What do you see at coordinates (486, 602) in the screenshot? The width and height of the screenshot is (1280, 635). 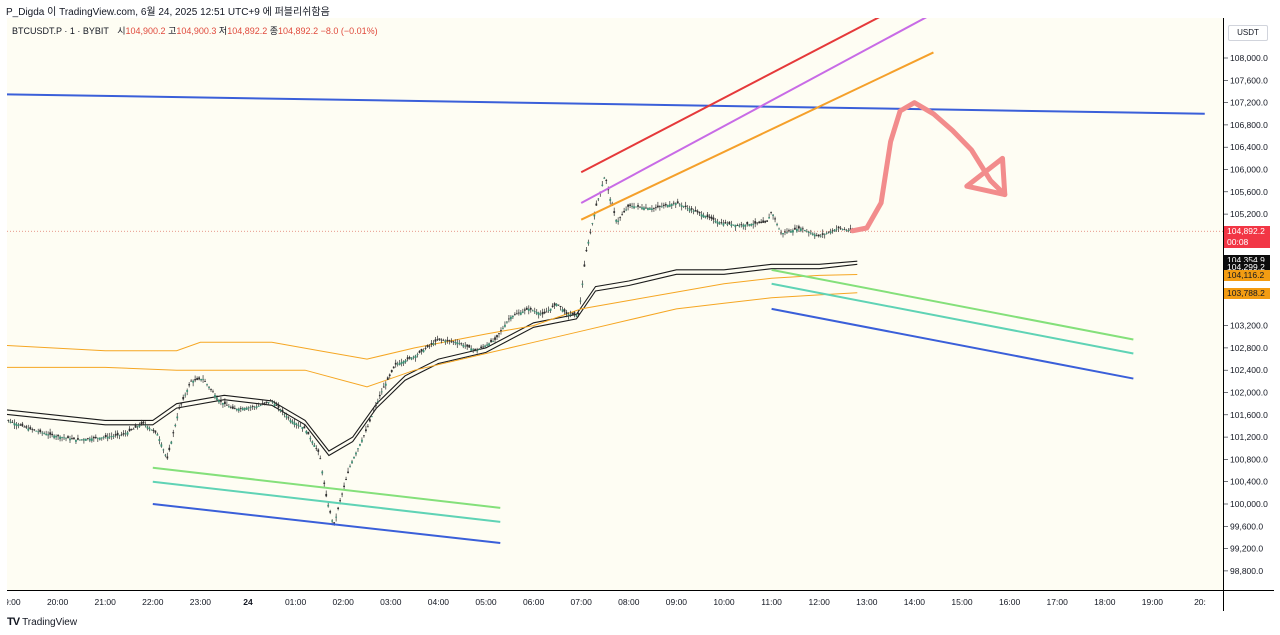 I see `time-tick-label: 05:00` at bounding box center [486, 602].